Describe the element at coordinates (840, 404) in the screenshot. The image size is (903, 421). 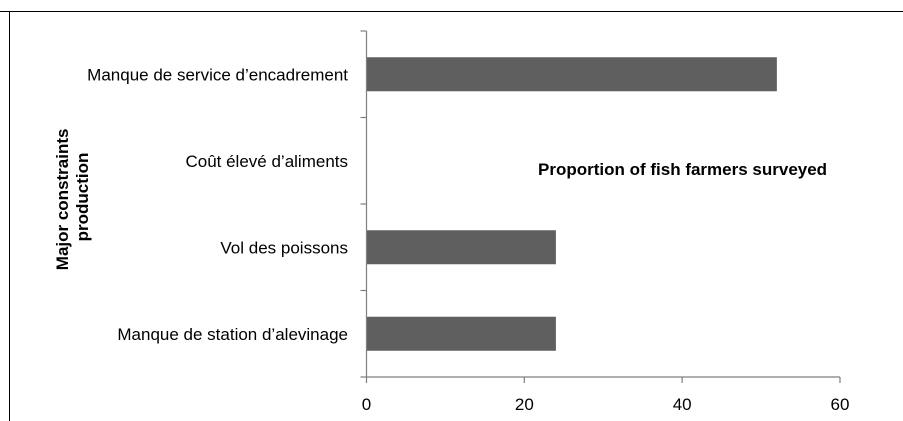
I see `x-tick-label-60: 60` at that location.